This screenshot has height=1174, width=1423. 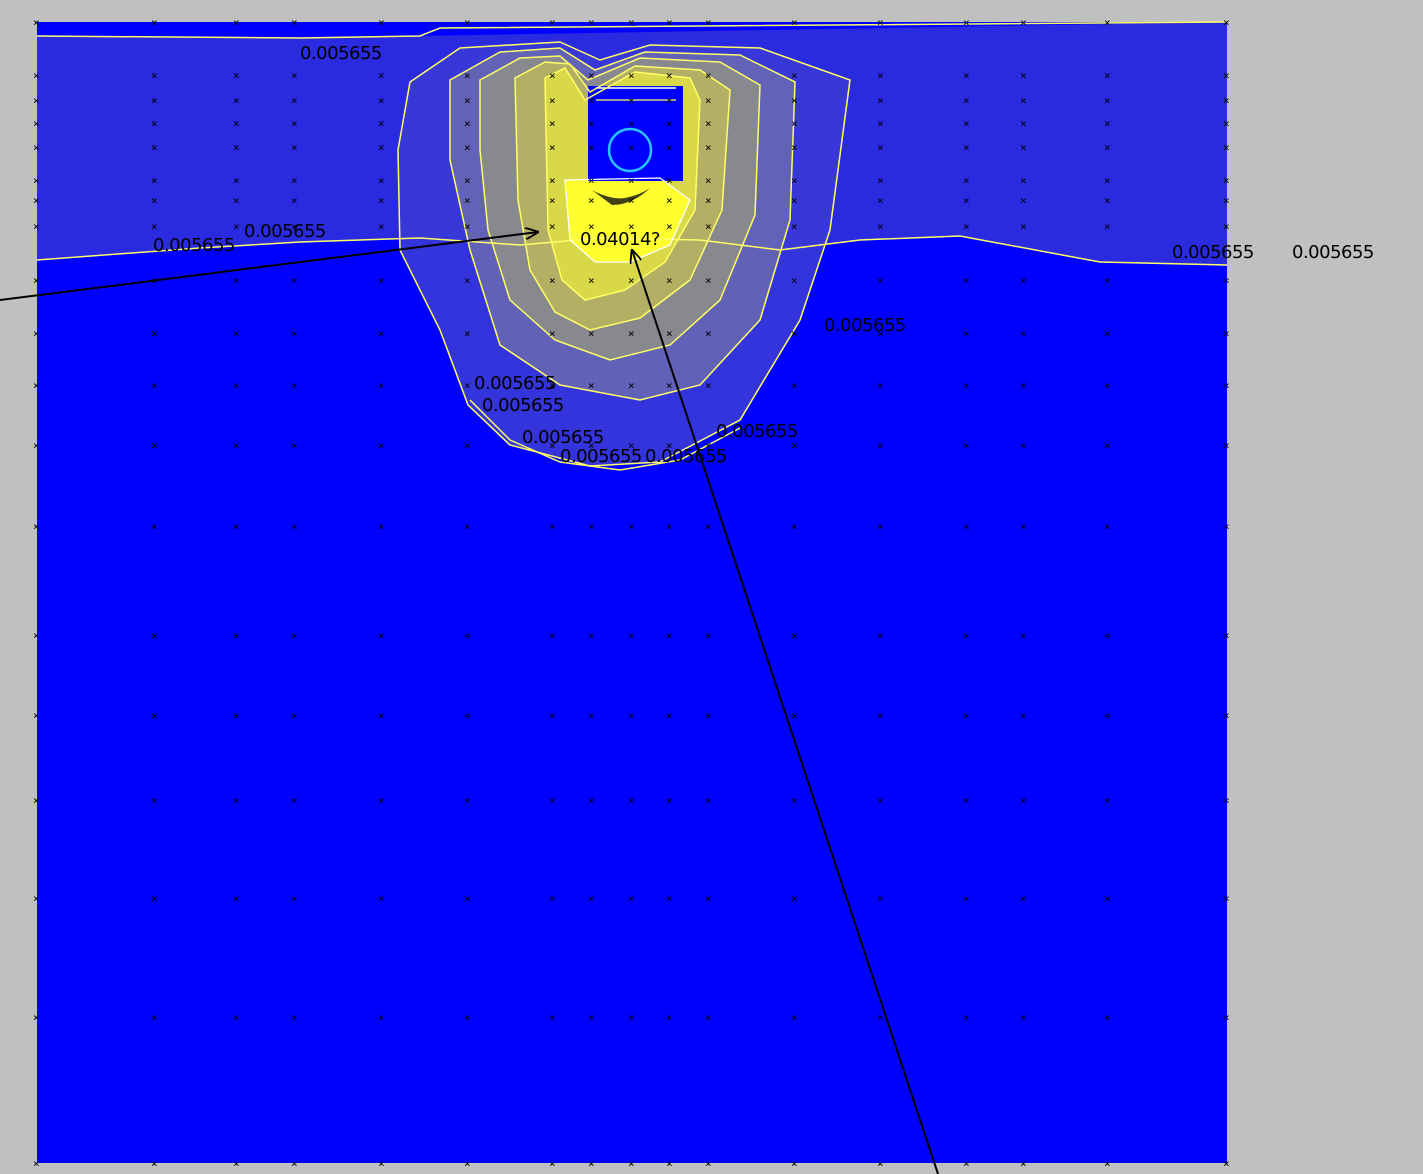 What do you see at coordinates (630, 150) in the screenshot?
I see `source-marker-circle` at bounding box center [630, 150].